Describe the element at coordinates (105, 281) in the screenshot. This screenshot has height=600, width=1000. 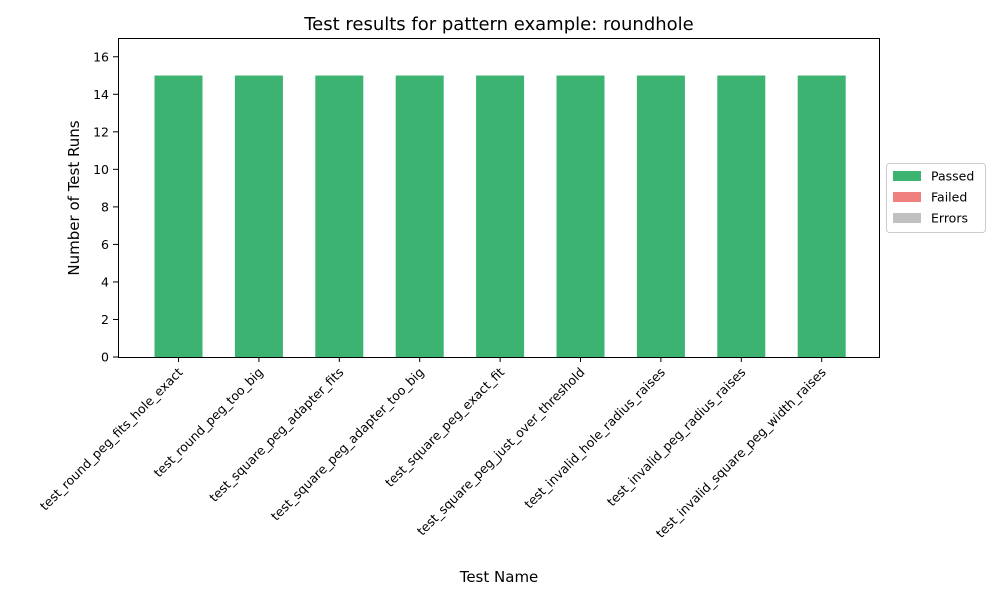
I see `y-tick-label: 4` at that location.